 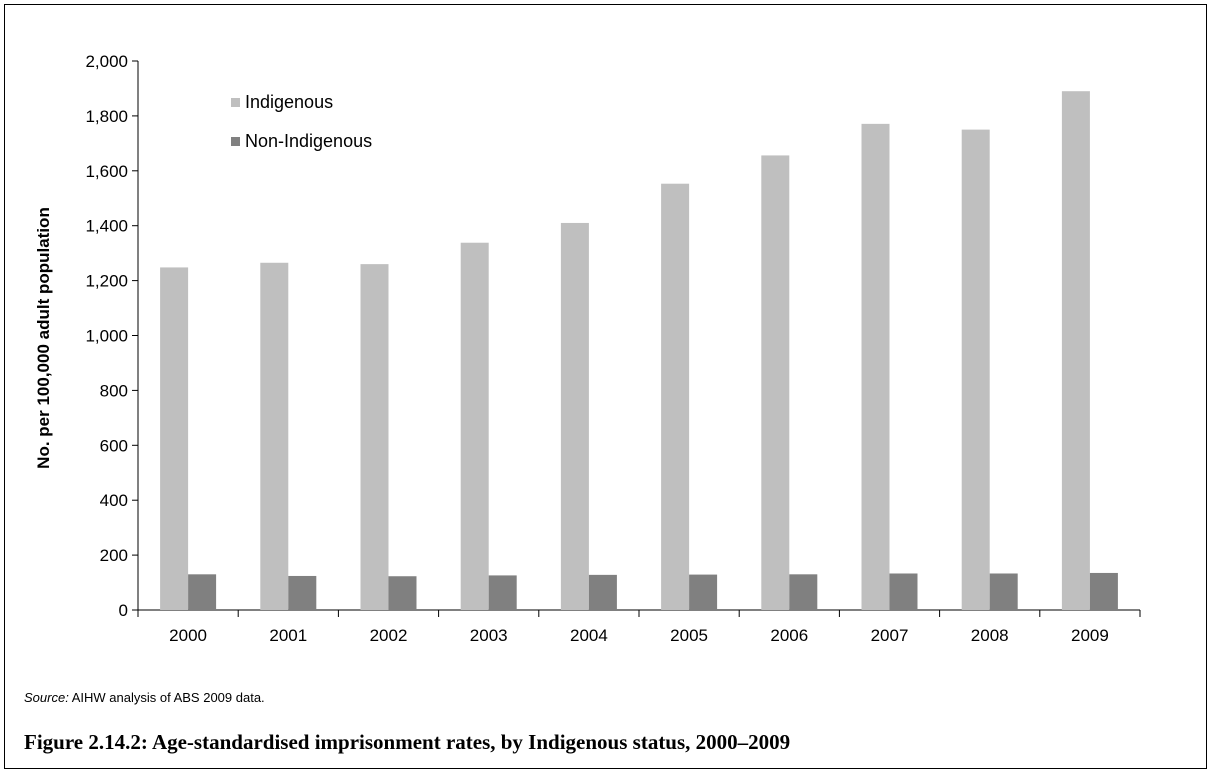 I want to click on bar-non-indigenous-2008, so click(x=1003, y=591).